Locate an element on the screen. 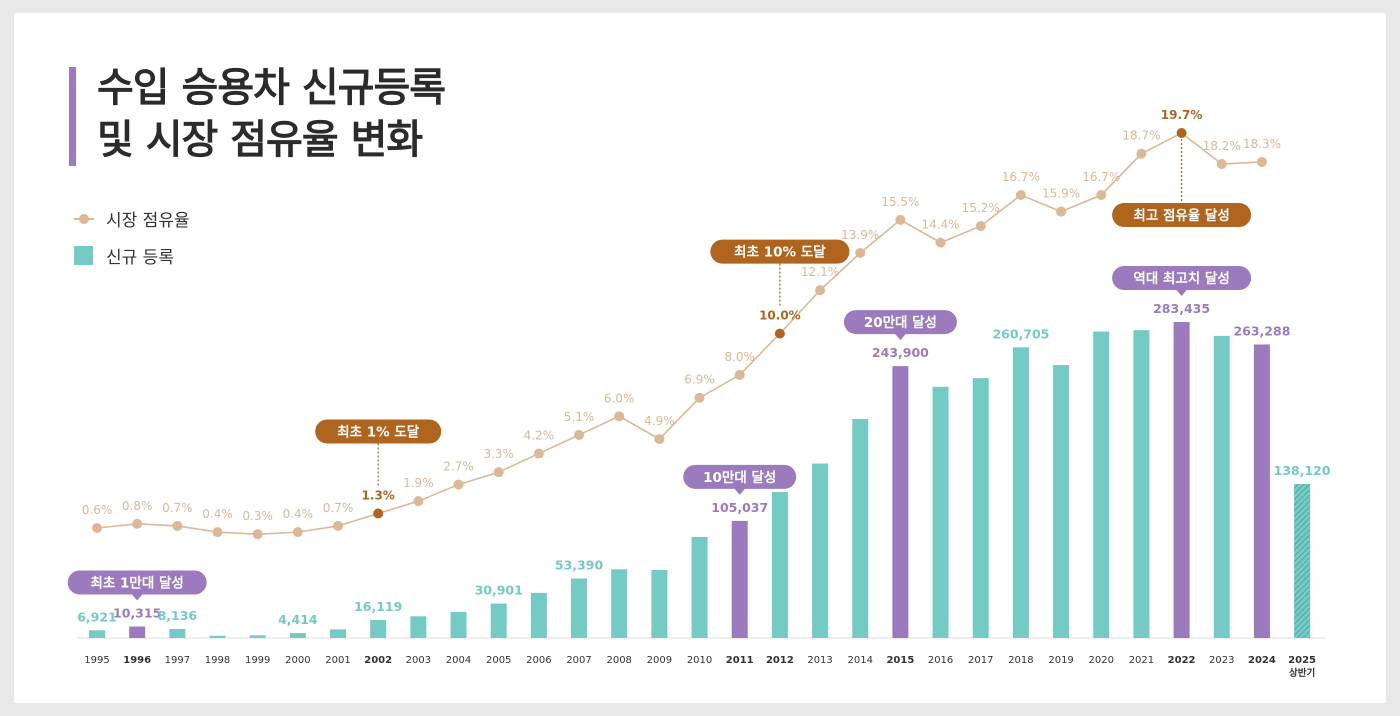  share-point-2001 is located at coordinates (338, 525).